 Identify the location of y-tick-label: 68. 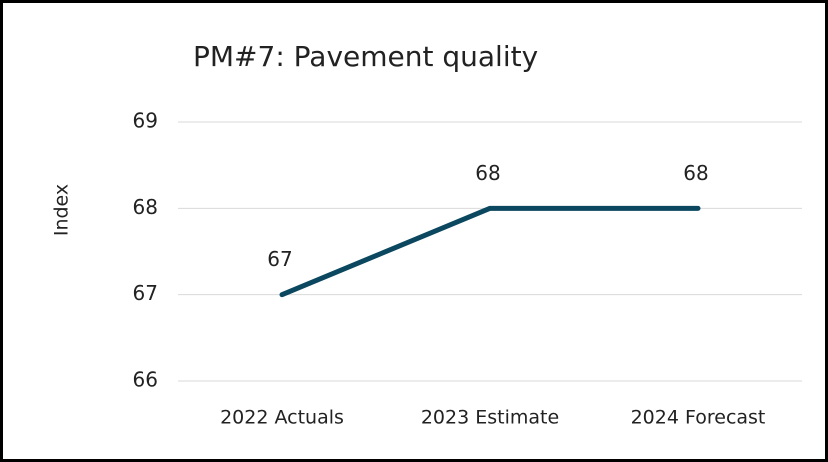
(145, 207).